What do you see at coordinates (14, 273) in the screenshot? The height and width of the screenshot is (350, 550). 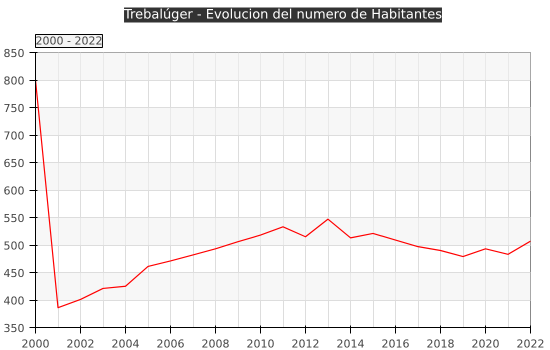 I see `y-tick-label: 450` at bounding box center [14, 273].